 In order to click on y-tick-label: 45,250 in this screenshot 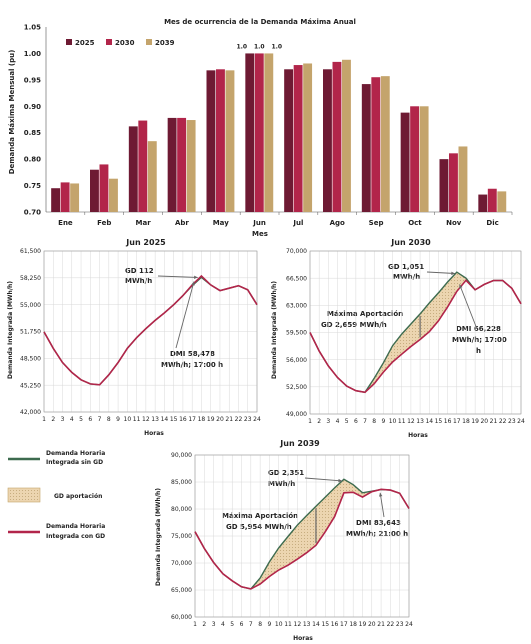, I will do `click(30, 385)`.